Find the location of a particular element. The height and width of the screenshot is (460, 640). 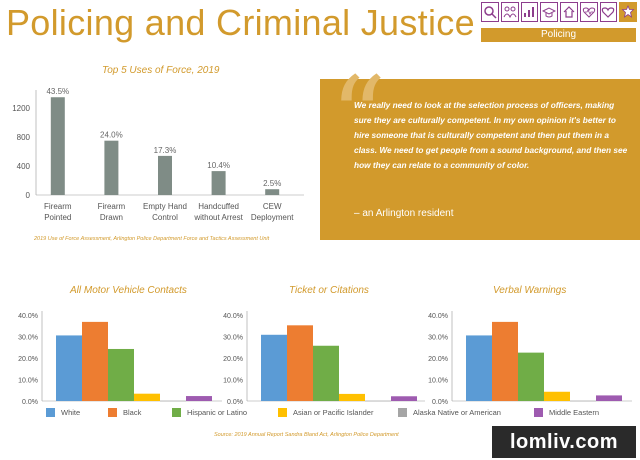

y-tick-label: 800 is located at coordinates (24, 137).